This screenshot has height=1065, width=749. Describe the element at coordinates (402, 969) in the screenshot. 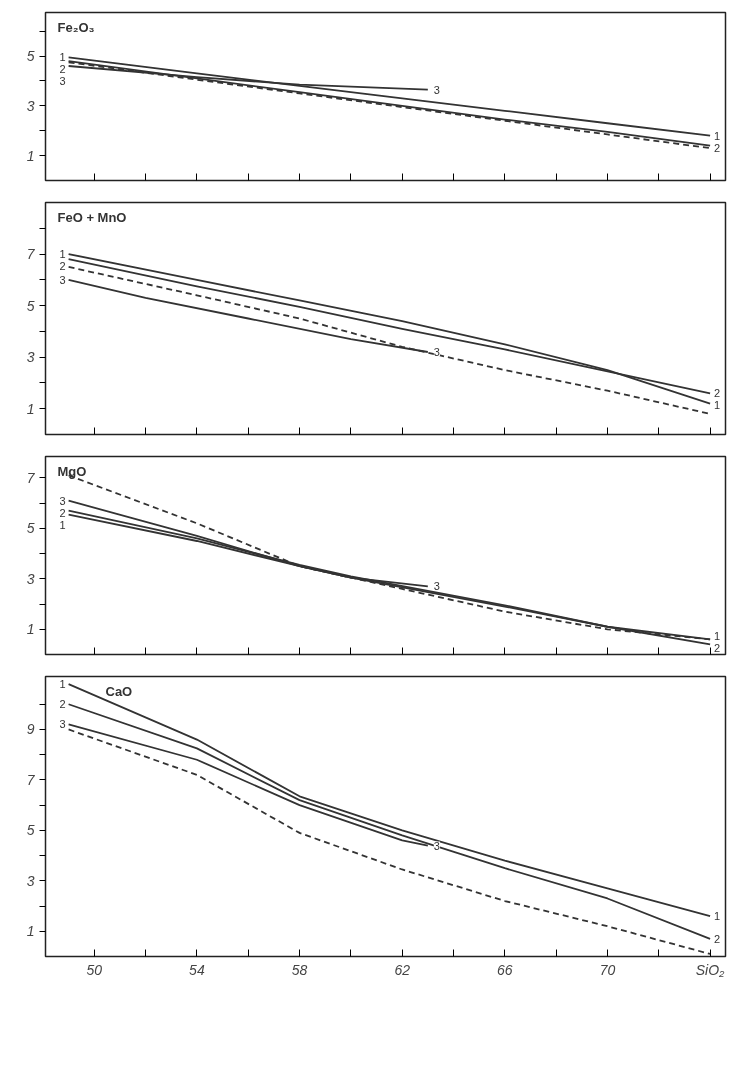

I see `x-tick-label: 62` at that location.